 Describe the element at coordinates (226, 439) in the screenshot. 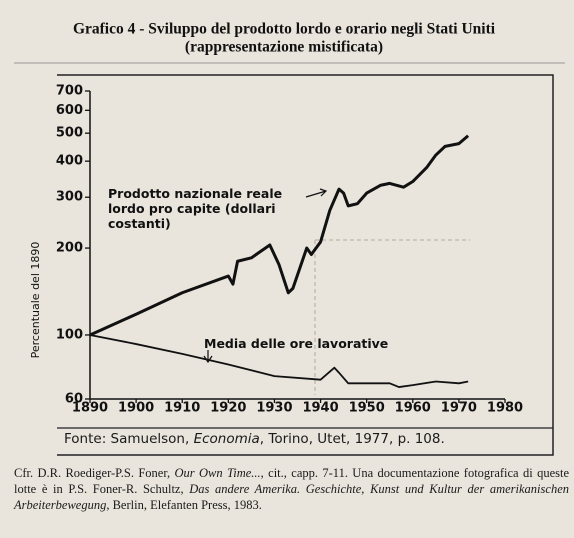

I see `text-part: Economia` at that location.